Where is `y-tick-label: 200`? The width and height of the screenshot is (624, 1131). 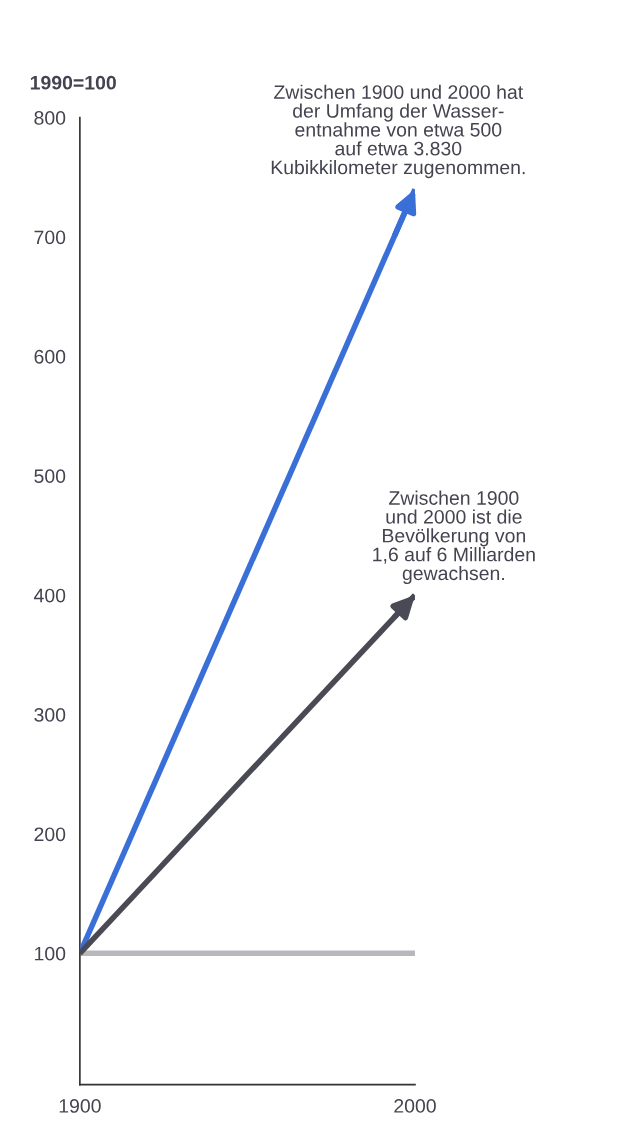
y-tick-label: 200 is located at coordinates (50, 834).